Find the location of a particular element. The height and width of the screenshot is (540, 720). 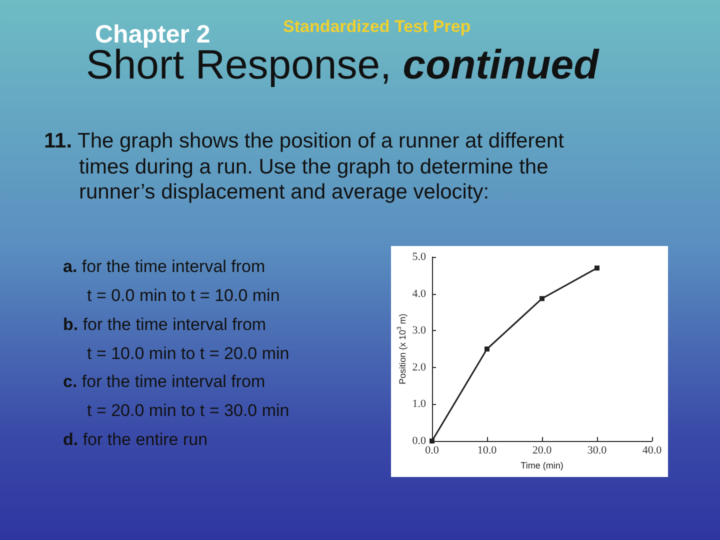

text: c. for the time interval from is located at coordinates (164, 381).